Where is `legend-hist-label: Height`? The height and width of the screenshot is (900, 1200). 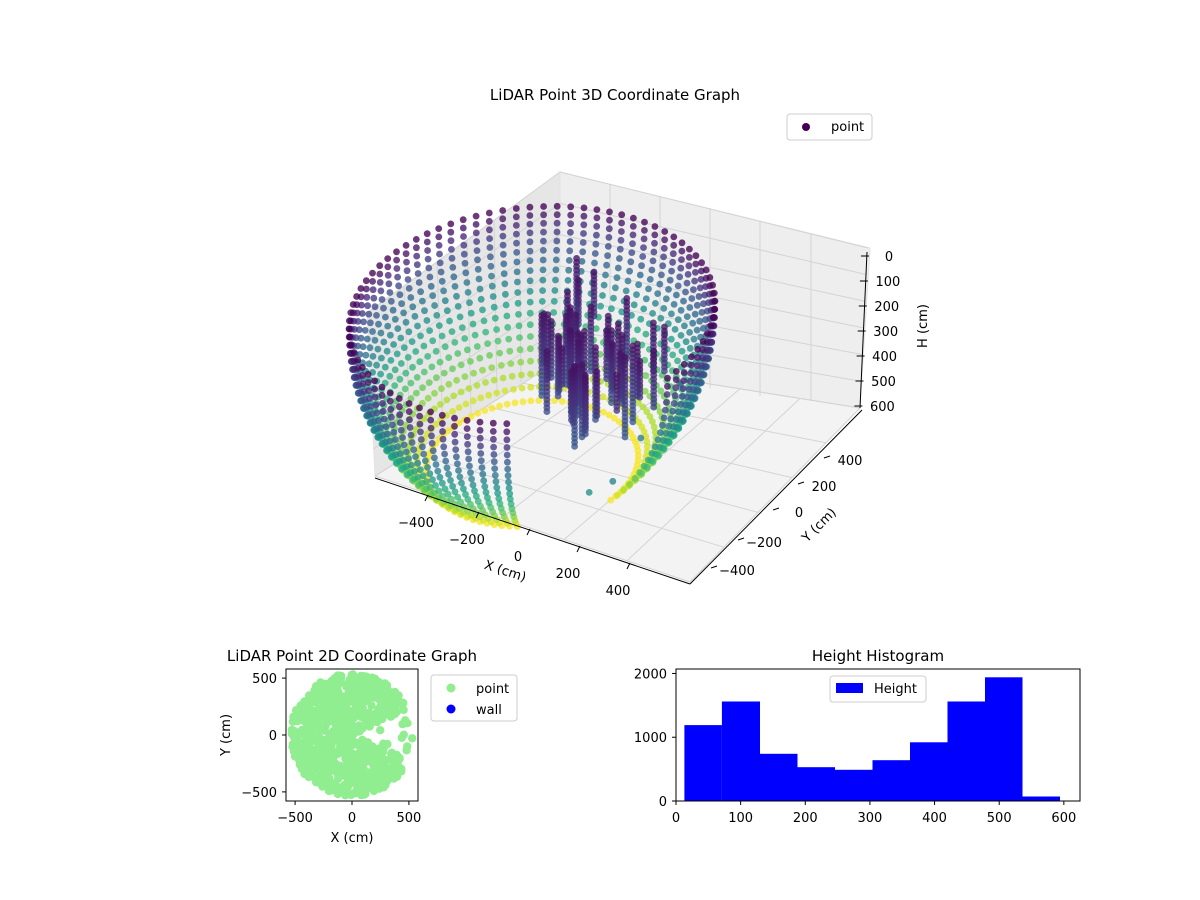 legend-hist-label: Height is located at coordinates (895, 689).